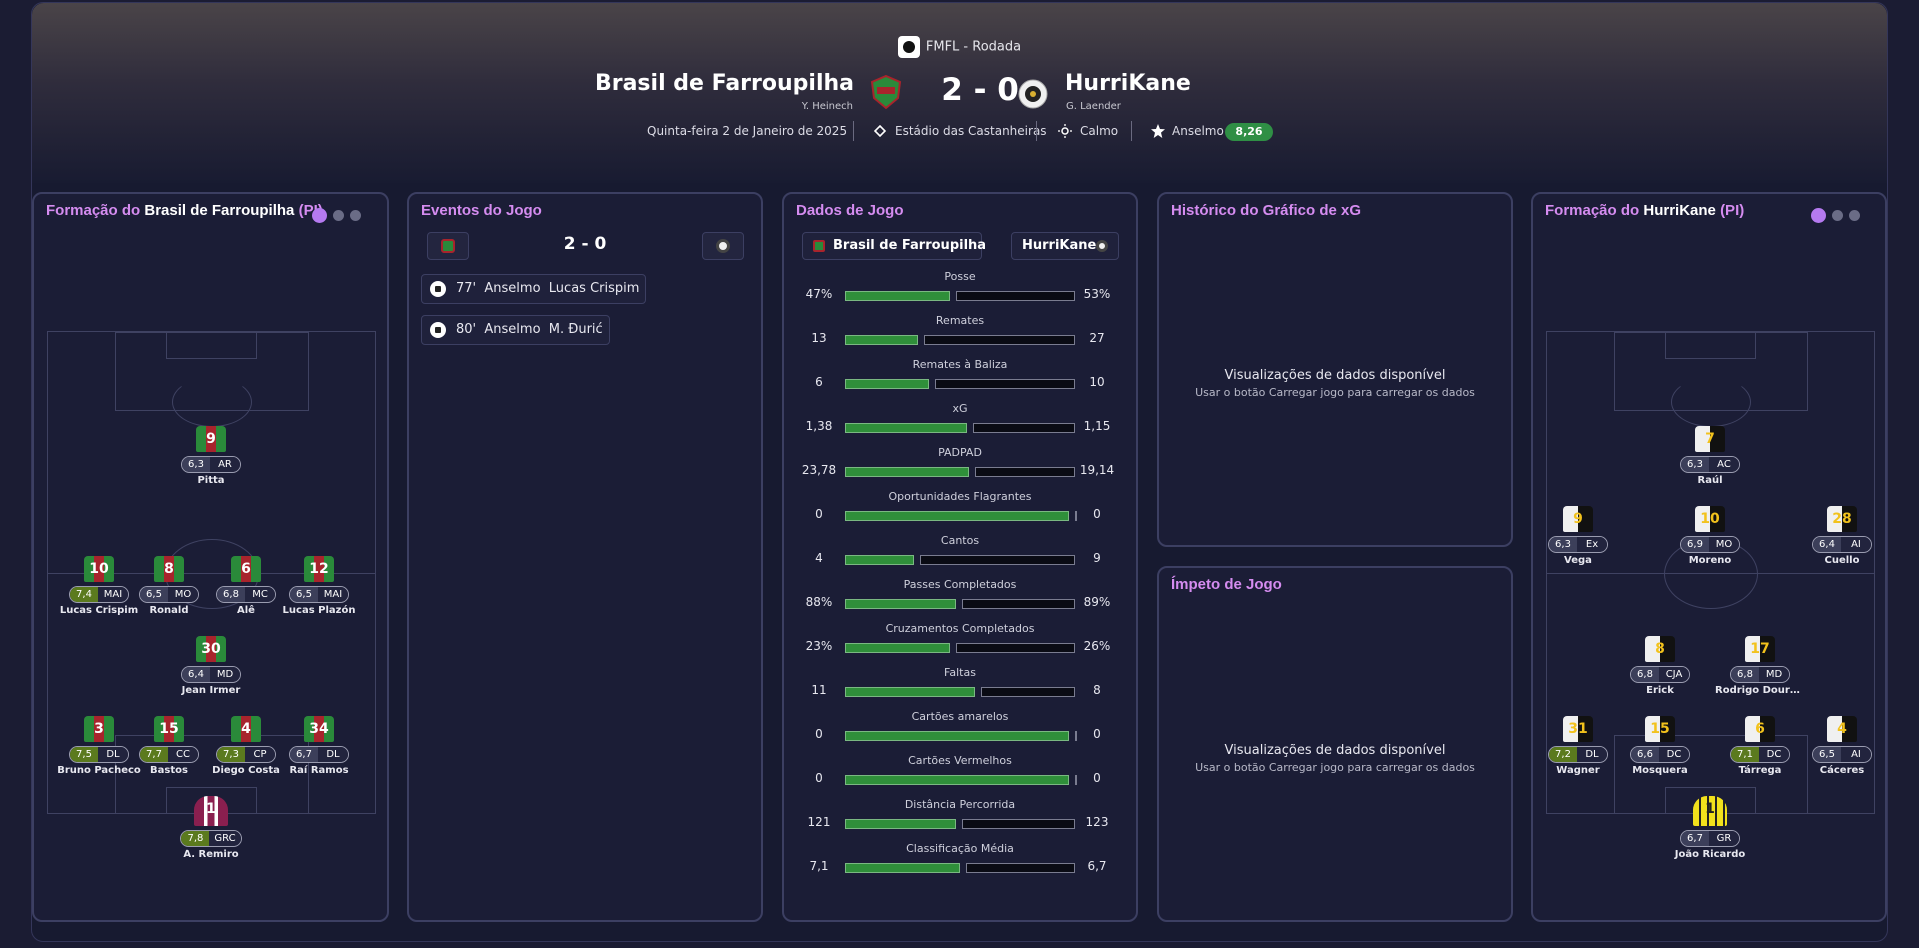 This screenshot has width=1919, height=948. I want to click on rating-badge: 6,8 CJA, so click(1660, 674).